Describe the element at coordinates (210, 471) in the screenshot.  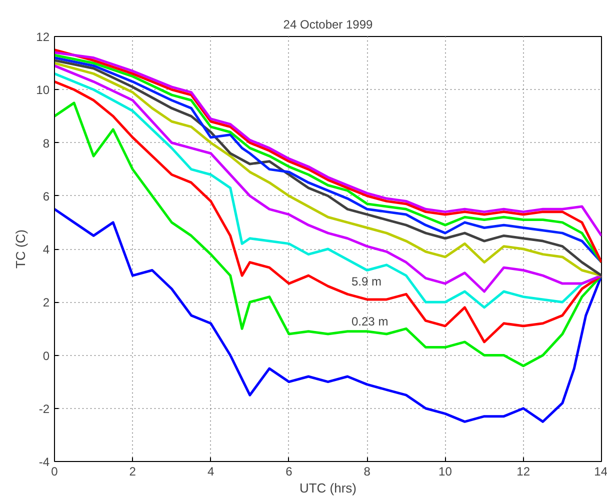
I see `x-tick-label: 4` at that location.